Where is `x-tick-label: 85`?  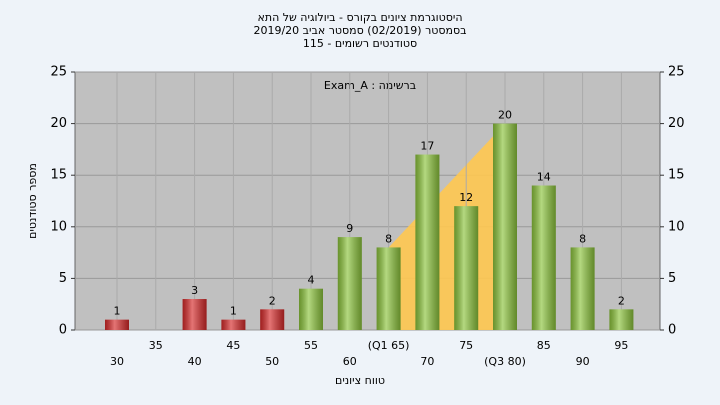
x-tick-label: 85 is located at coordinates (544, 345).